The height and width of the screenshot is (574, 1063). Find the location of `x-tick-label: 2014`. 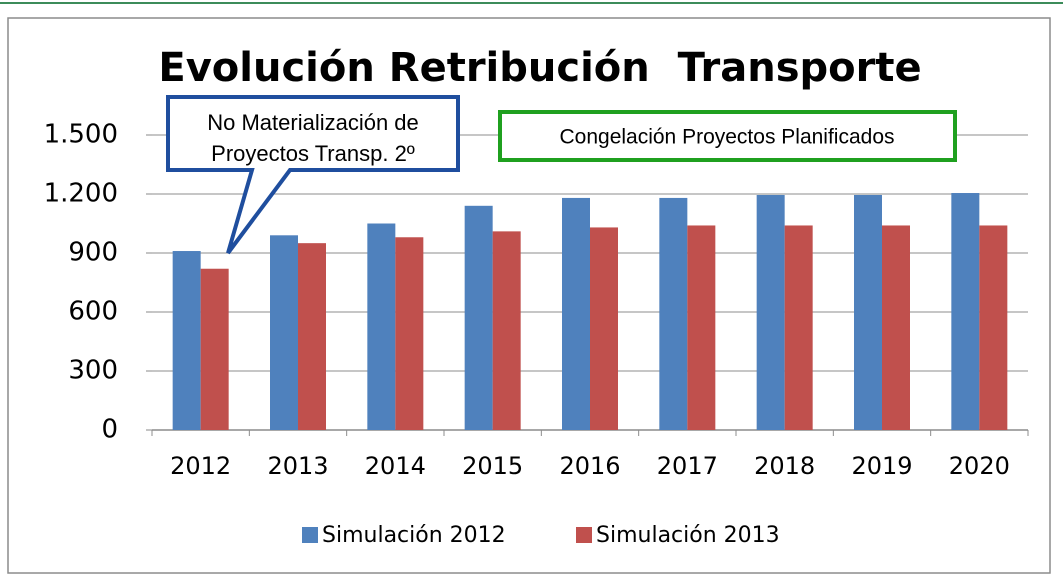

x-tick-label: 2014 is located at coordinates (395, 466).